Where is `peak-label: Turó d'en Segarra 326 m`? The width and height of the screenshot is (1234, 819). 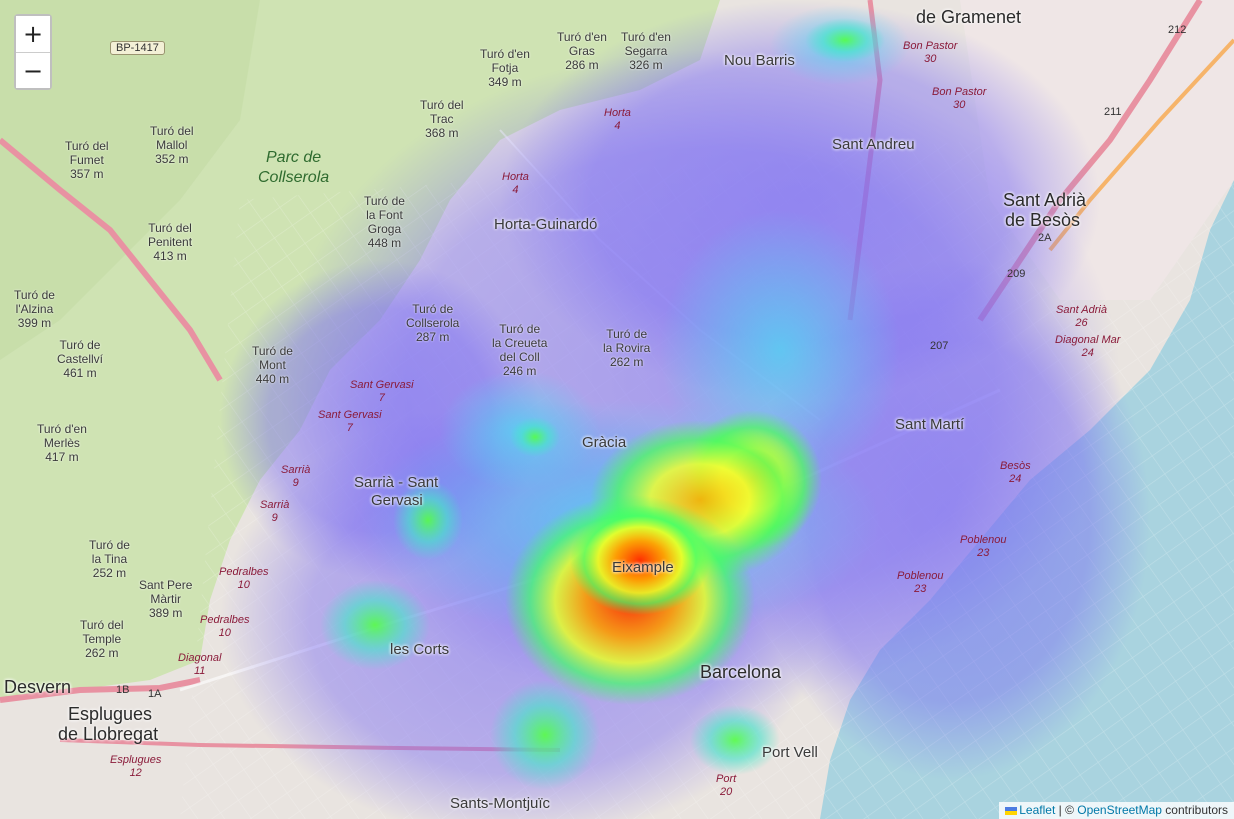 peak-label: Turó d'en Segarra 326 m is located at coordinates (646, 51).